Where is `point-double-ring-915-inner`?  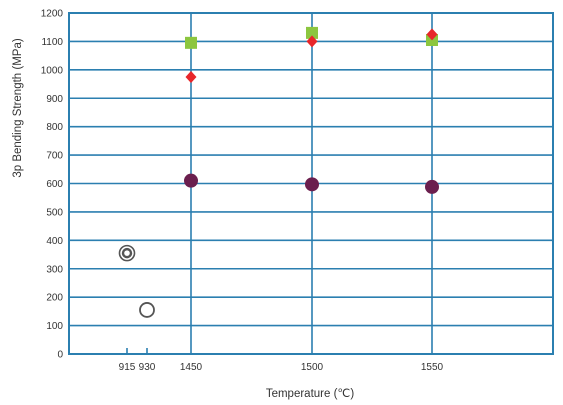
point-double-ring-915-inner is located at coordinates (127, 253).